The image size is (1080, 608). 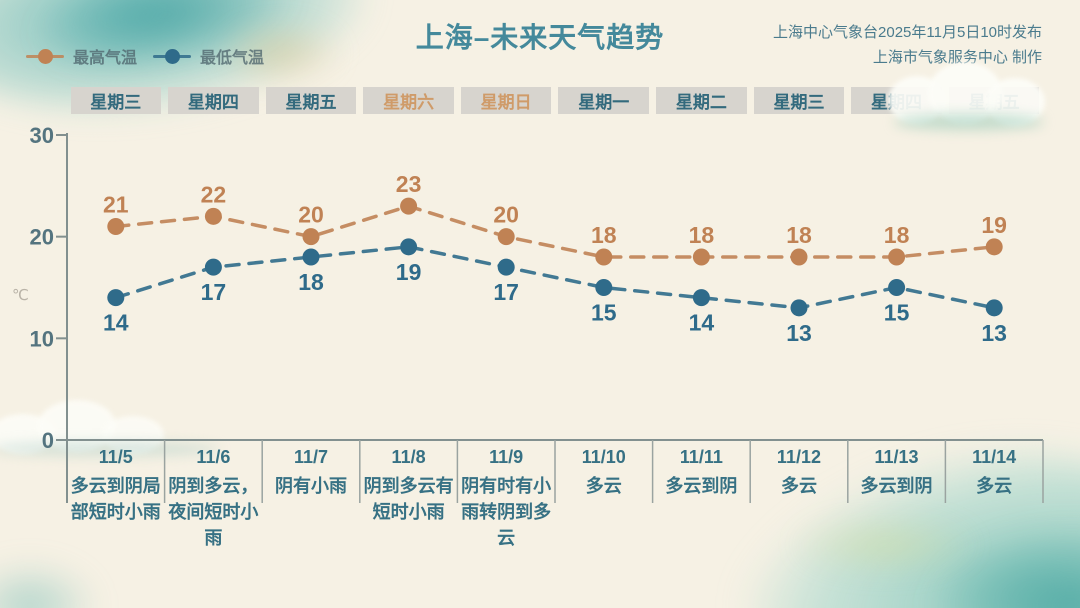 I want to click on forecast-column: 11/14 多云, so click(x=994, y=499).